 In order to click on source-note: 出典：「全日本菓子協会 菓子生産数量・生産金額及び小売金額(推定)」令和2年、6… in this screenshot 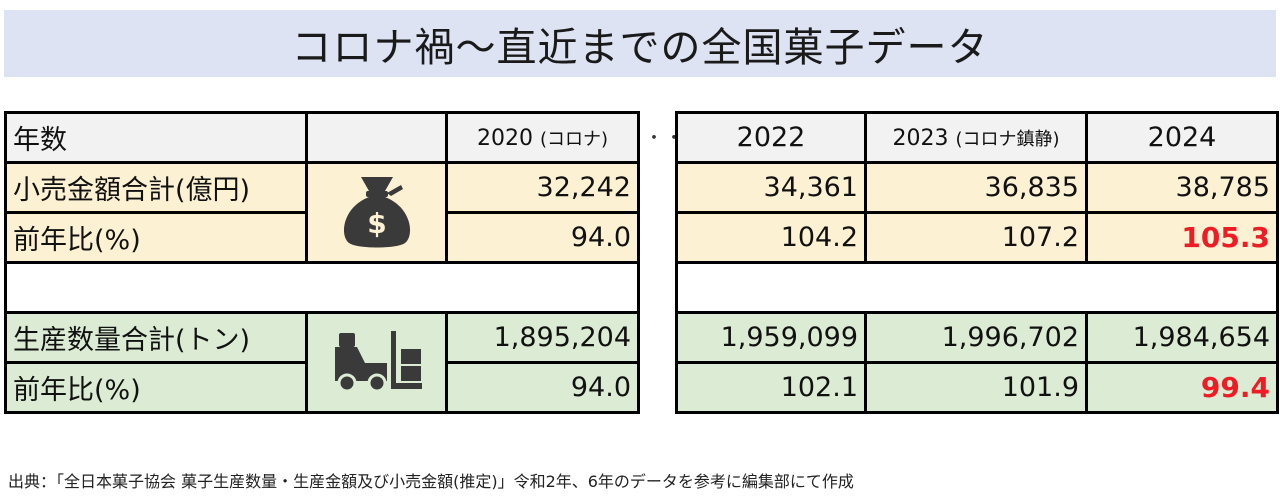, I will do `click(431, 481)`.